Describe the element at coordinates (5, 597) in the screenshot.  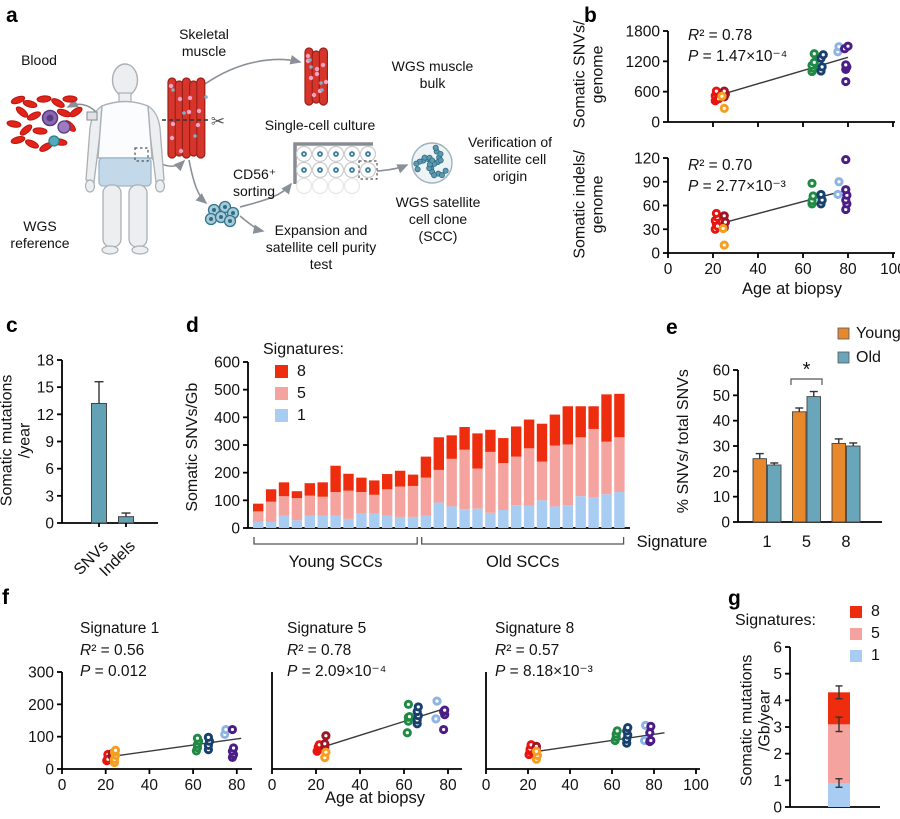
I see `panel-letter-f: f` at that location.